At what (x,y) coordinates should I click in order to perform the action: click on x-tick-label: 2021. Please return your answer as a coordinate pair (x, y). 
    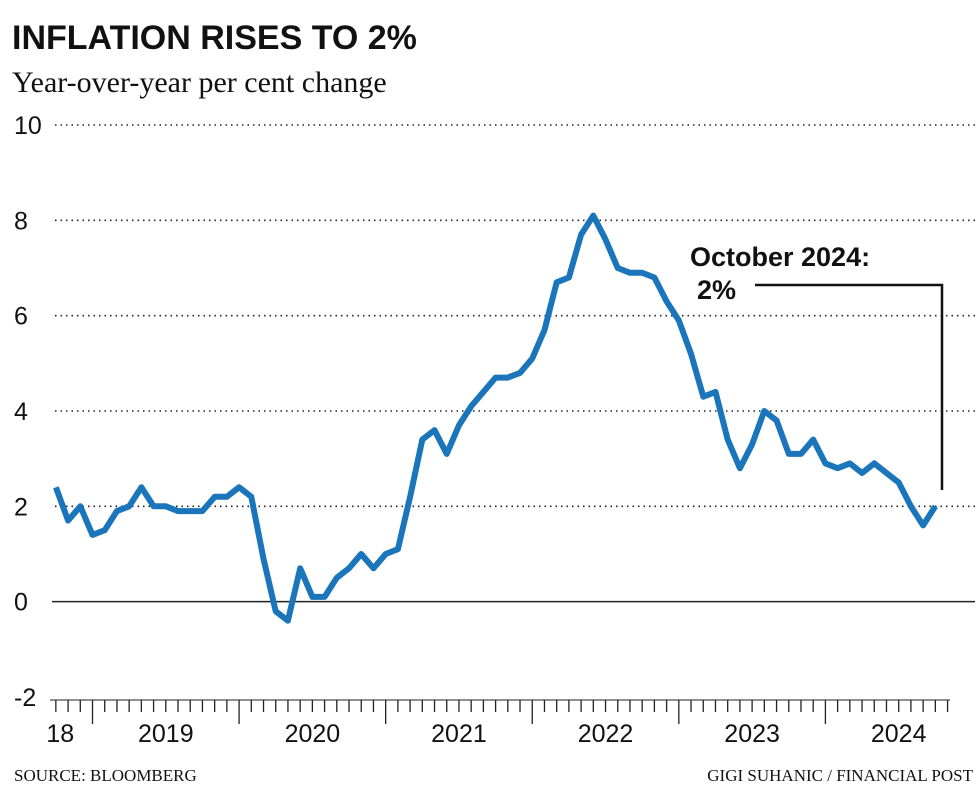
    Looking at the image, I should click on (459, 734).